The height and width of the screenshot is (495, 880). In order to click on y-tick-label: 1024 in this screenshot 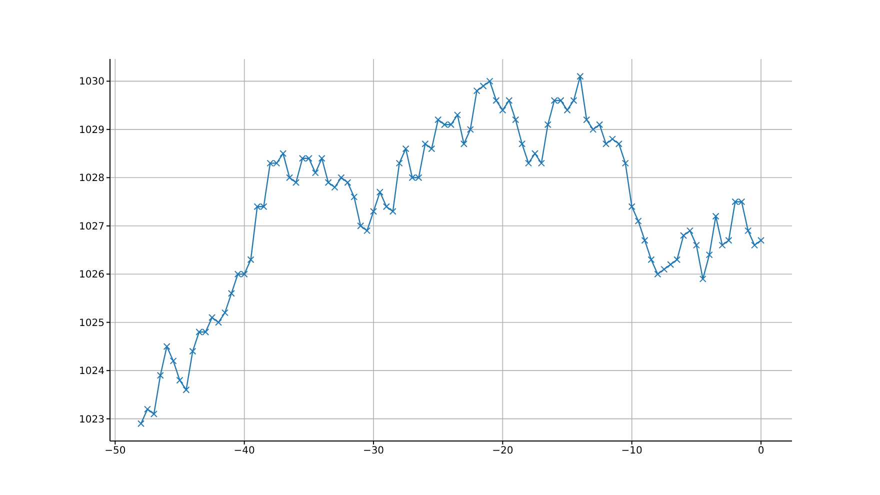, I will do `click(91, 372)`.